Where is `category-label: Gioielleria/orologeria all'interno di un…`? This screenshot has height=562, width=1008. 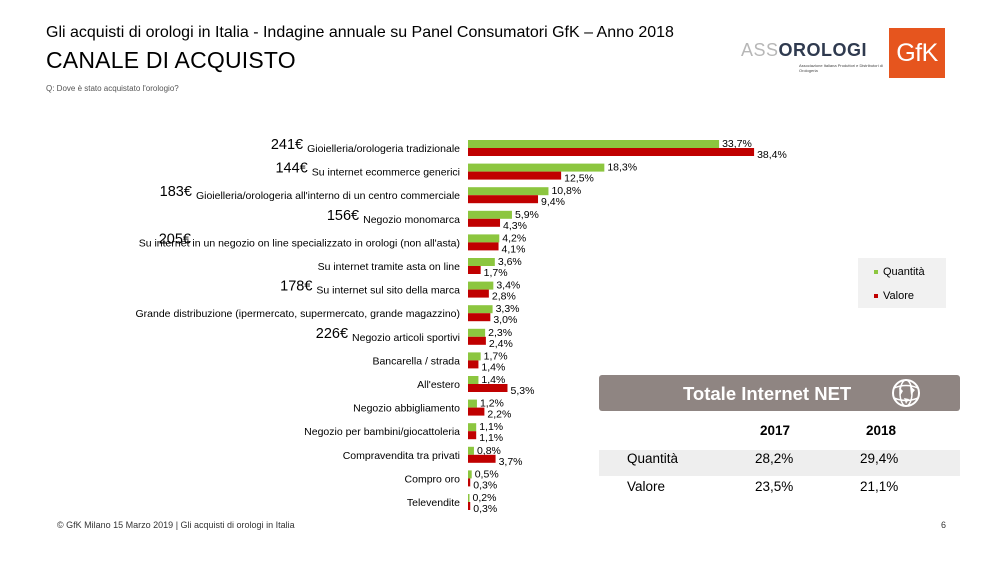
category-label: Gioielleria/orologeria all'interno di un… is located at coordinates (328, 196).